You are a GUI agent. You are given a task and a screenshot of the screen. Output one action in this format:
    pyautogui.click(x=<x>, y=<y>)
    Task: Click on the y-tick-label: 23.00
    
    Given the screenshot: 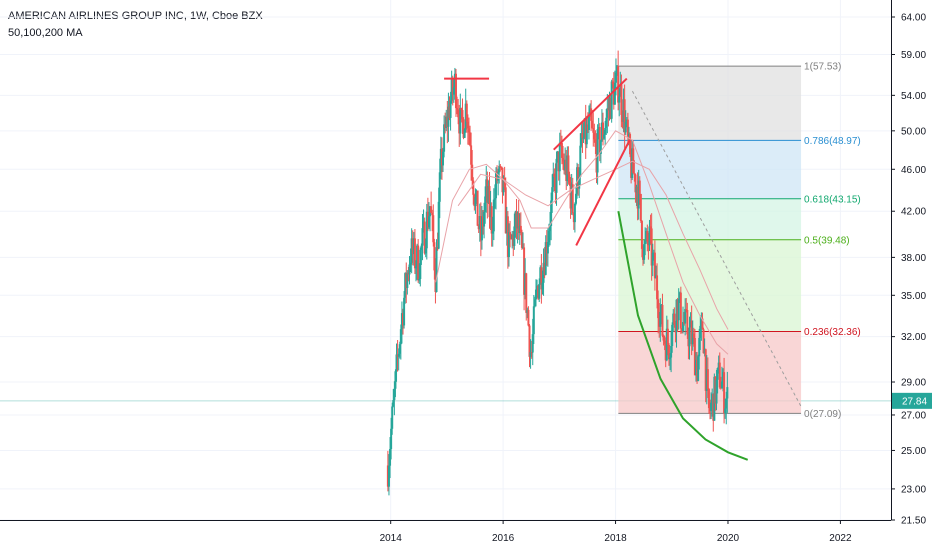 What is the action you would take?
    pyautogui.click(x=913, y=489)
    